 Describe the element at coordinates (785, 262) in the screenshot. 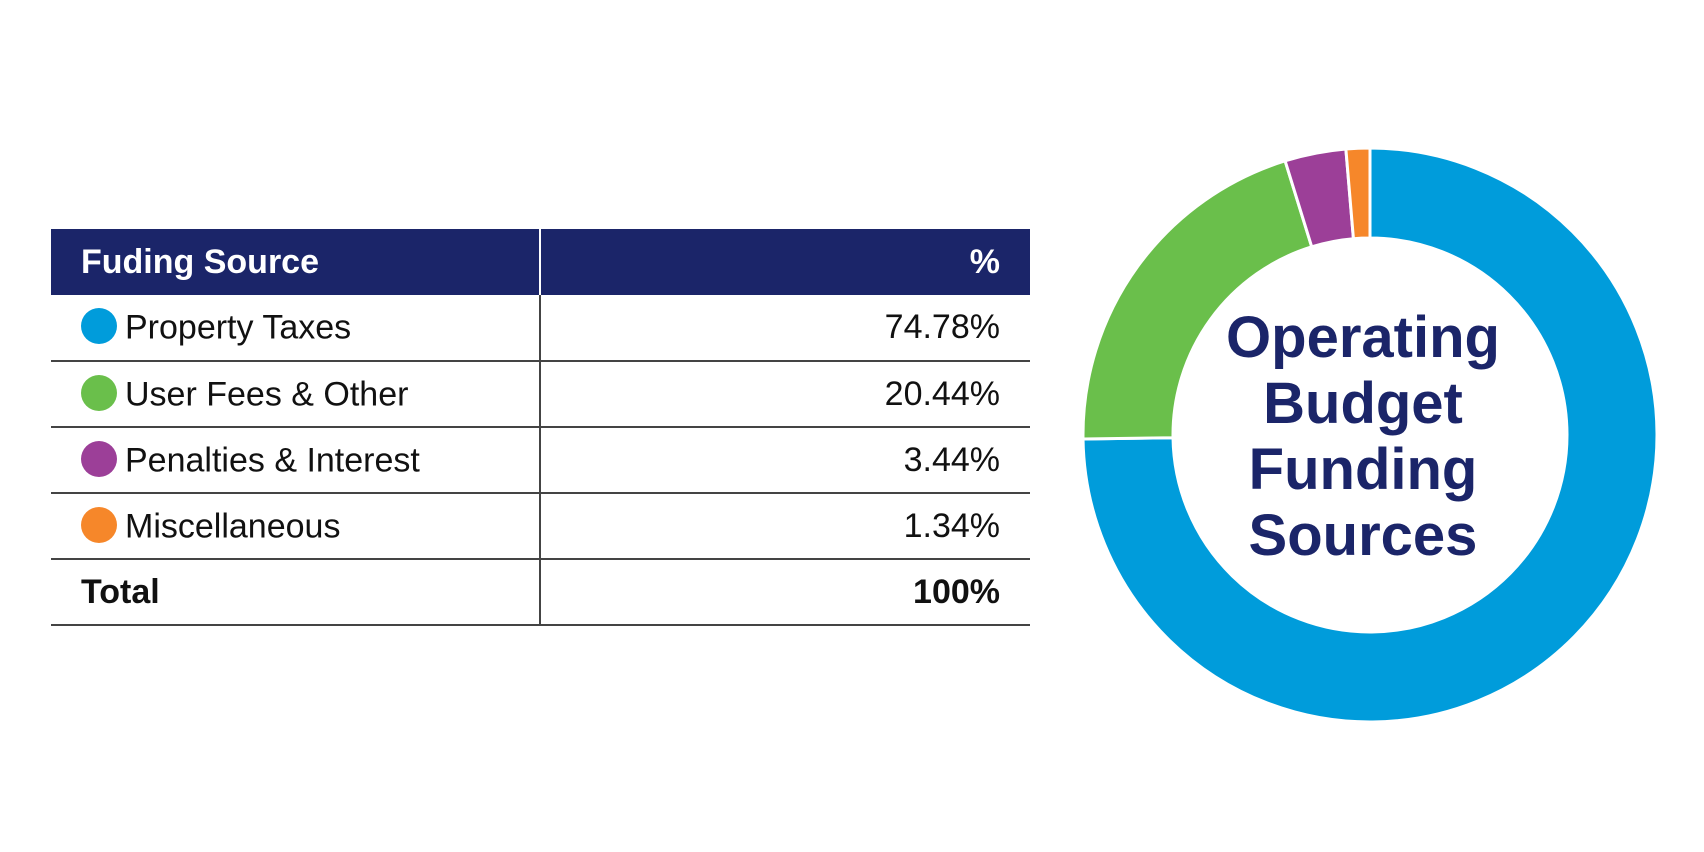

I see `header-percent: %` at that location.